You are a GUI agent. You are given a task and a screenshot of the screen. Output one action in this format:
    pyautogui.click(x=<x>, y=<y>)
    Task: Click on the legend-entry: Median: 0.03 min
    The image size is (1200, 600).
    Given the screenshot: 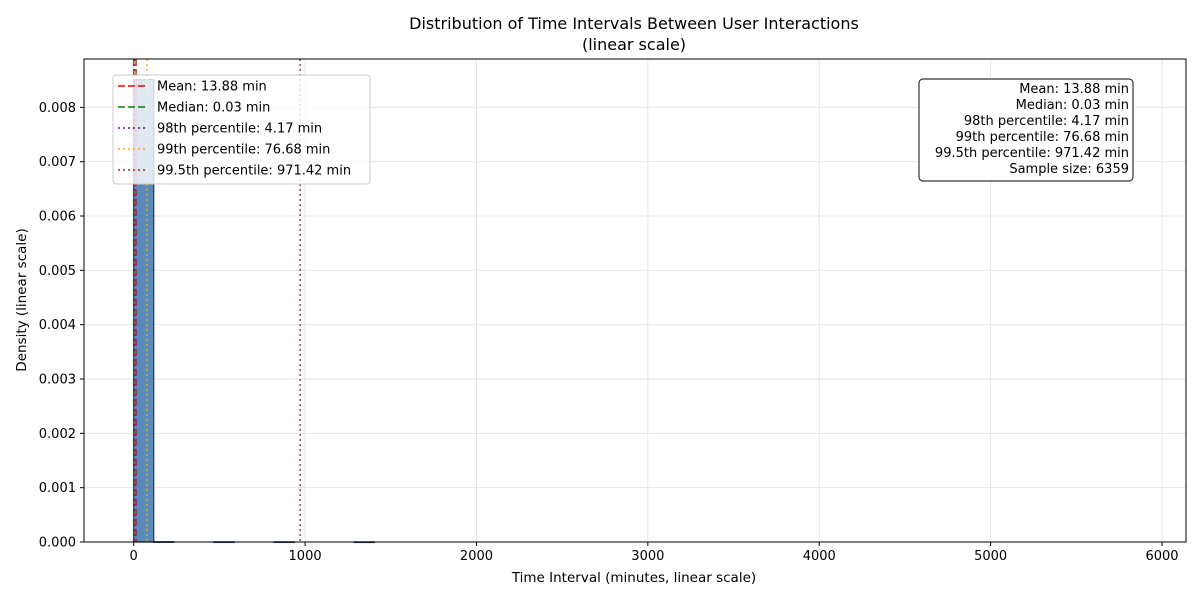 What is the action you would take?
    pyautogui.click(x=213, y=108)
    